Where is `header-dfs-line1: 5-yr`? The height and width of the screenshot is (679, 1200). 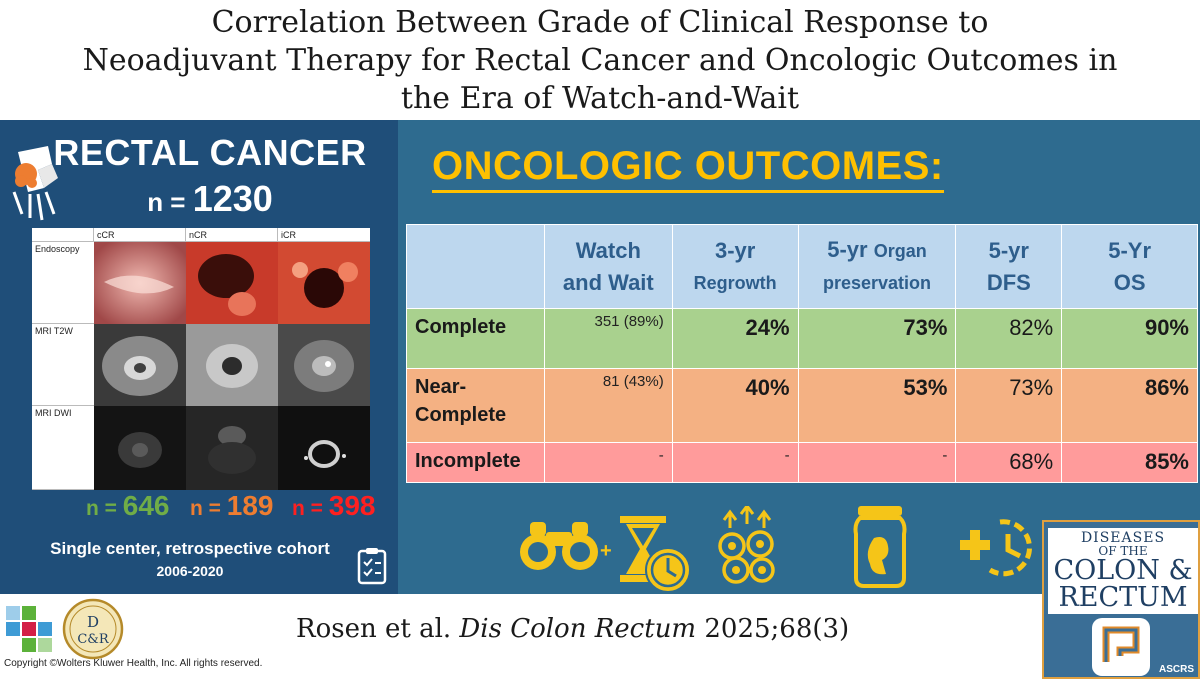 header-dfs-line1: 5-yr is located at coordinates (1008, 250).